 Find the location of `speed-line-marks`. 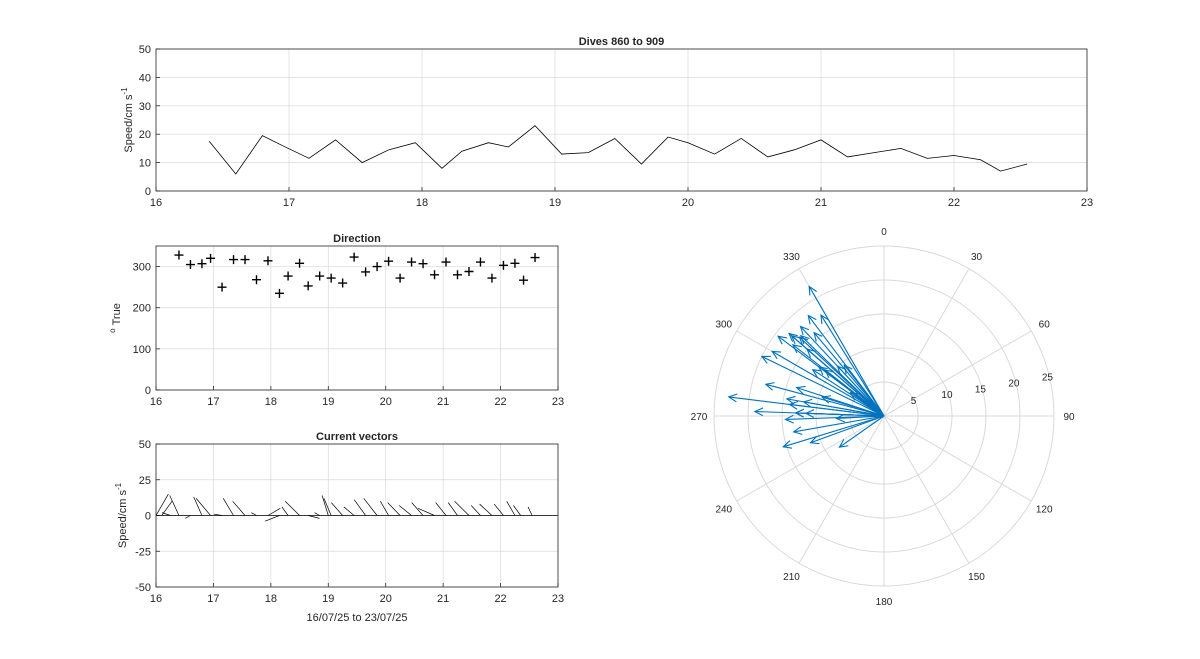

speed-line-marks is located at coordinates (618, 150).